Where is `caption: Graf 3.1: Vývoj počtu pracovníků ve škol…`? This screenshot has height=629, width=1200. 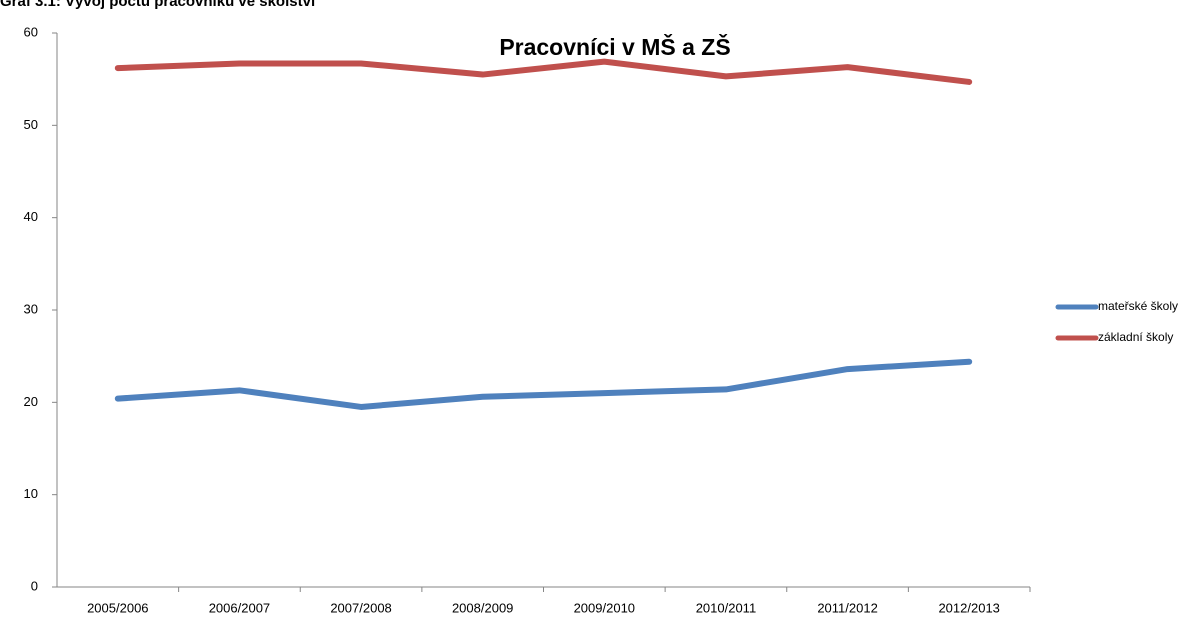 caption: Graf 3.1: Vývoj počtu pracovníků ve škol… is located at coordinates (158, 5).